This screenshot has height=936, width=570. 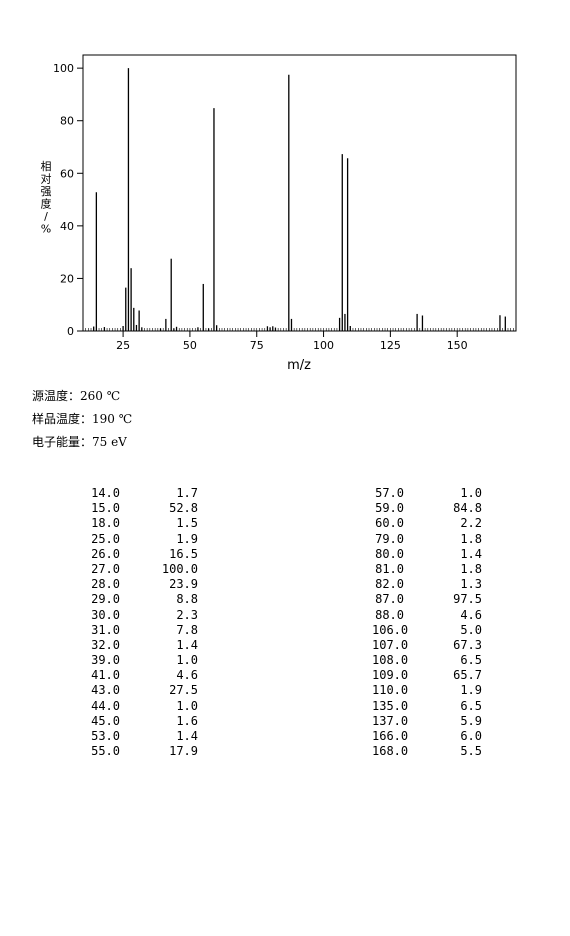 I want to click on y-axis: 0 20 40 60 80 100, so click(x=68, y=200).